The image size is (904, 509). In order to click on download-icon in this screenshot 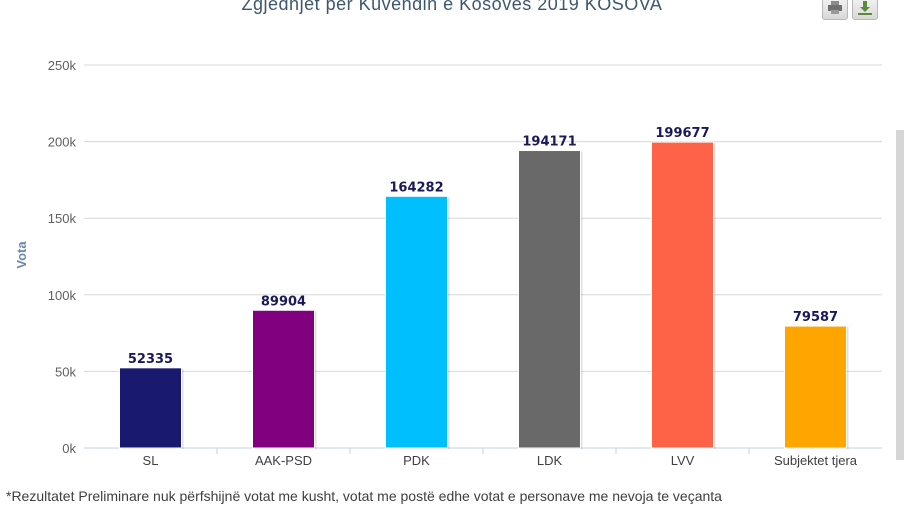, I will do `click(865, 8)`.